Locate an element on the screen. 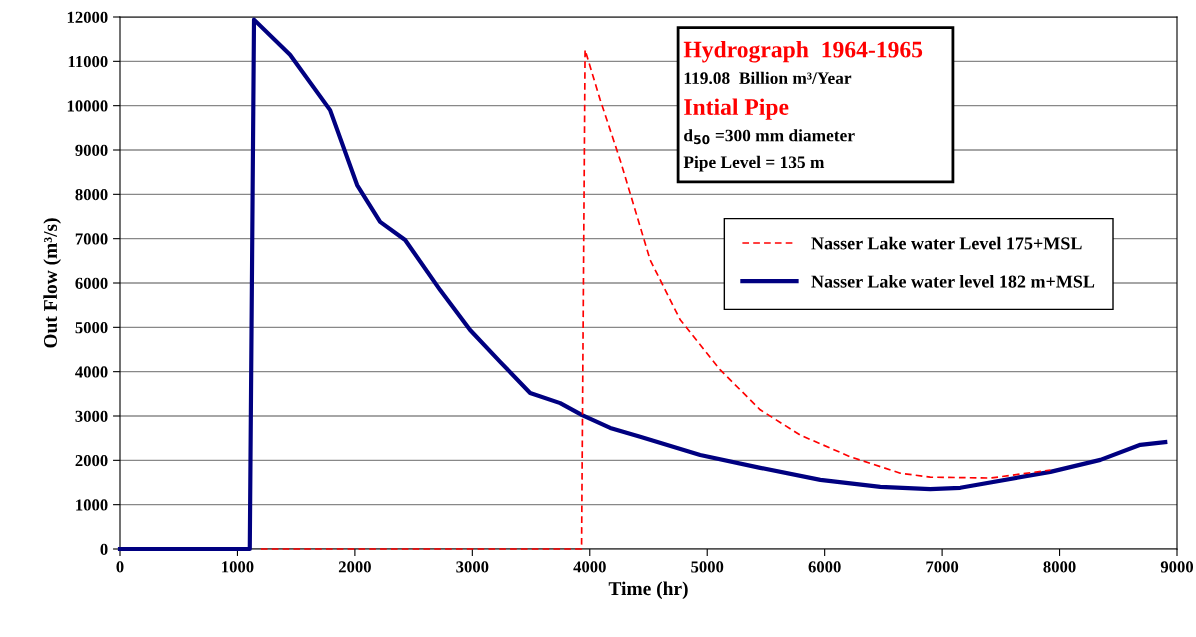 This screenshot has width=1196, height=637. y-tick-label: 9000 is located at coordinates (91, 150).